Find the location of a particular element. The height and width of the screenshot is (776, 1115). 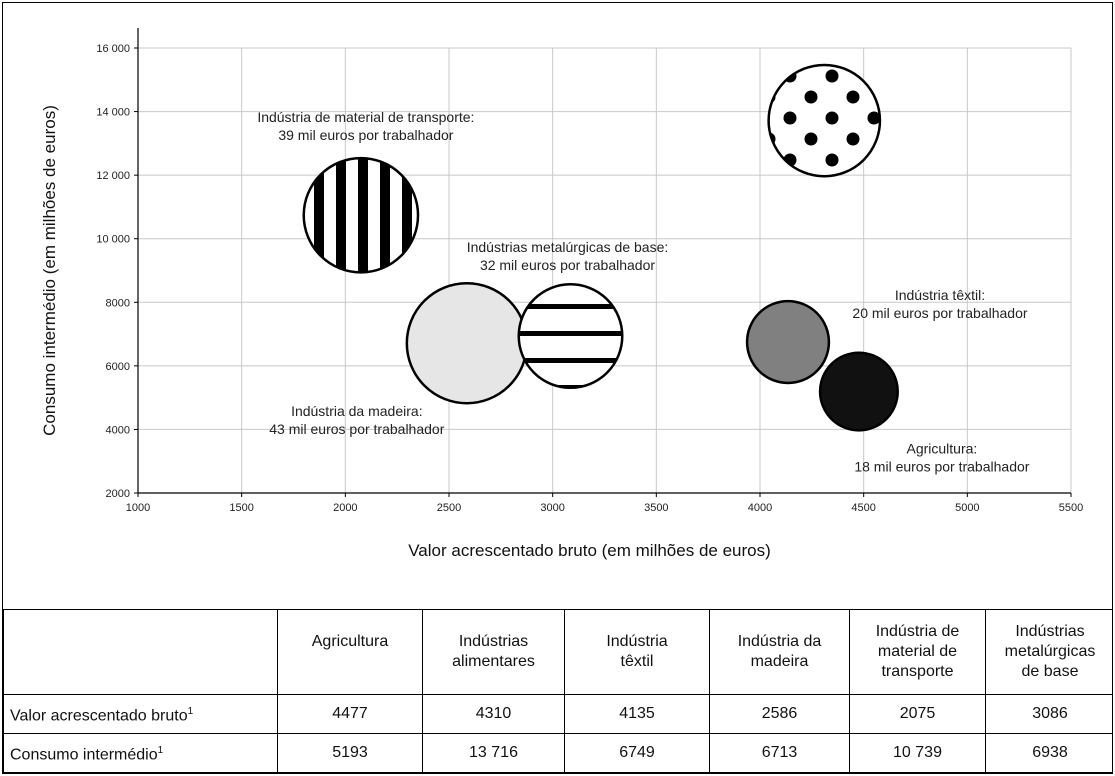

x-tick-label: 3000 is located at coordinates (552, 508).